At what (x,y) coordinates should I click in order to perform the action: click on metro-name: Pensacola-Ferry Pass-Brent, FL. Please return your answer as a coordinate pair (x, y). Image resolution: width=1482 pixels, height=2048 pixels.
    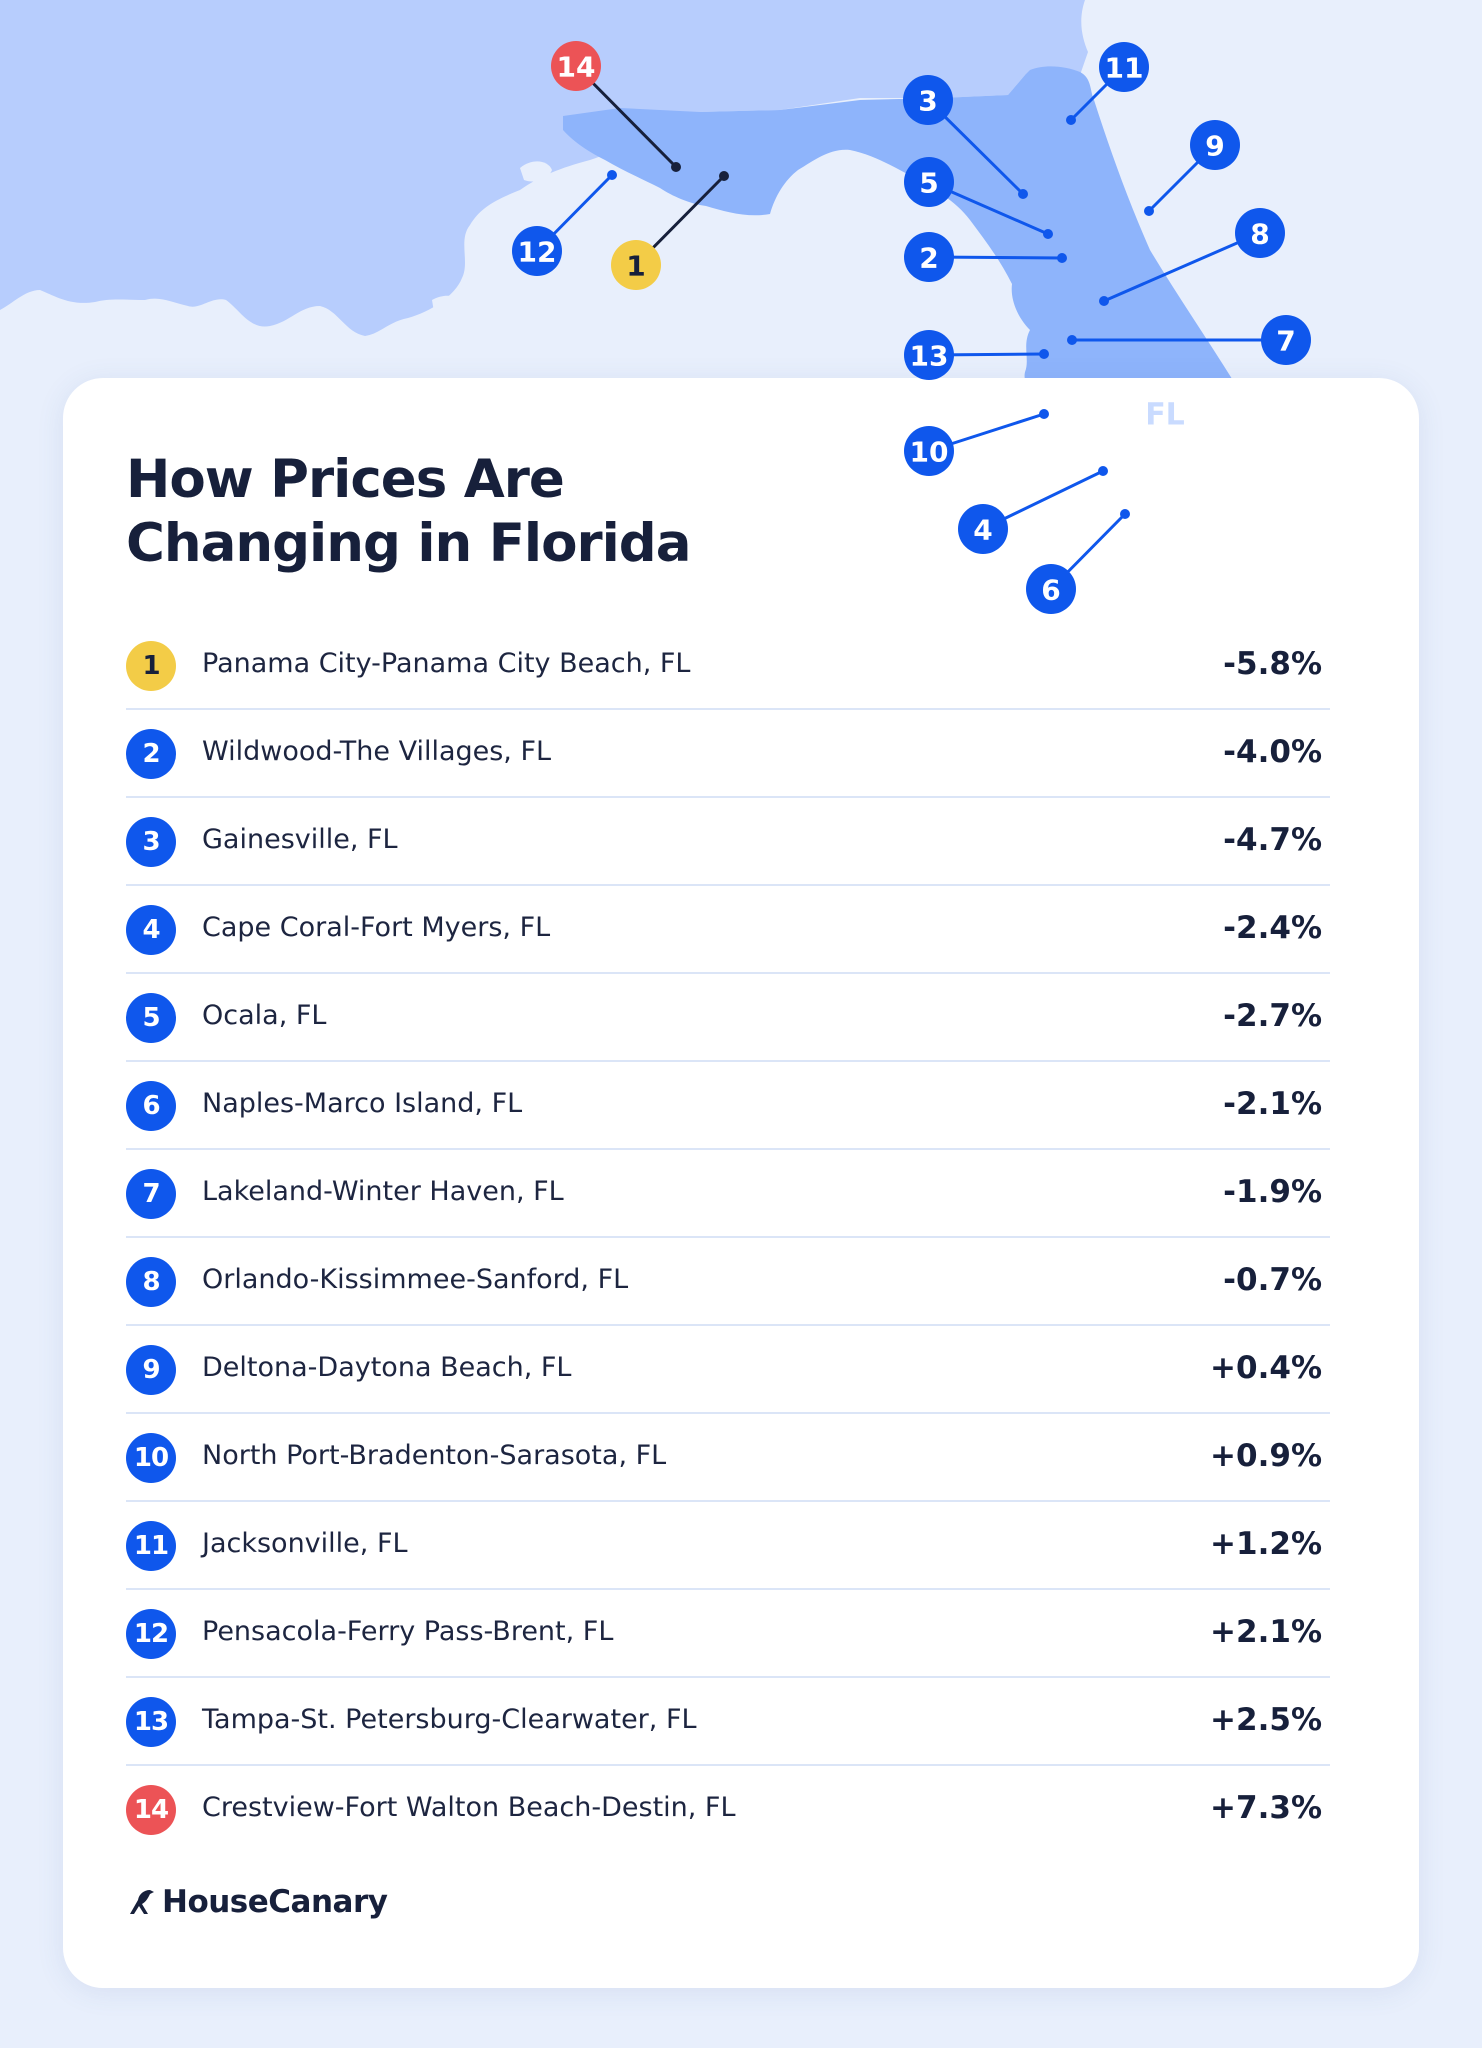
    Looking at the image, I should click on (408, 1631).